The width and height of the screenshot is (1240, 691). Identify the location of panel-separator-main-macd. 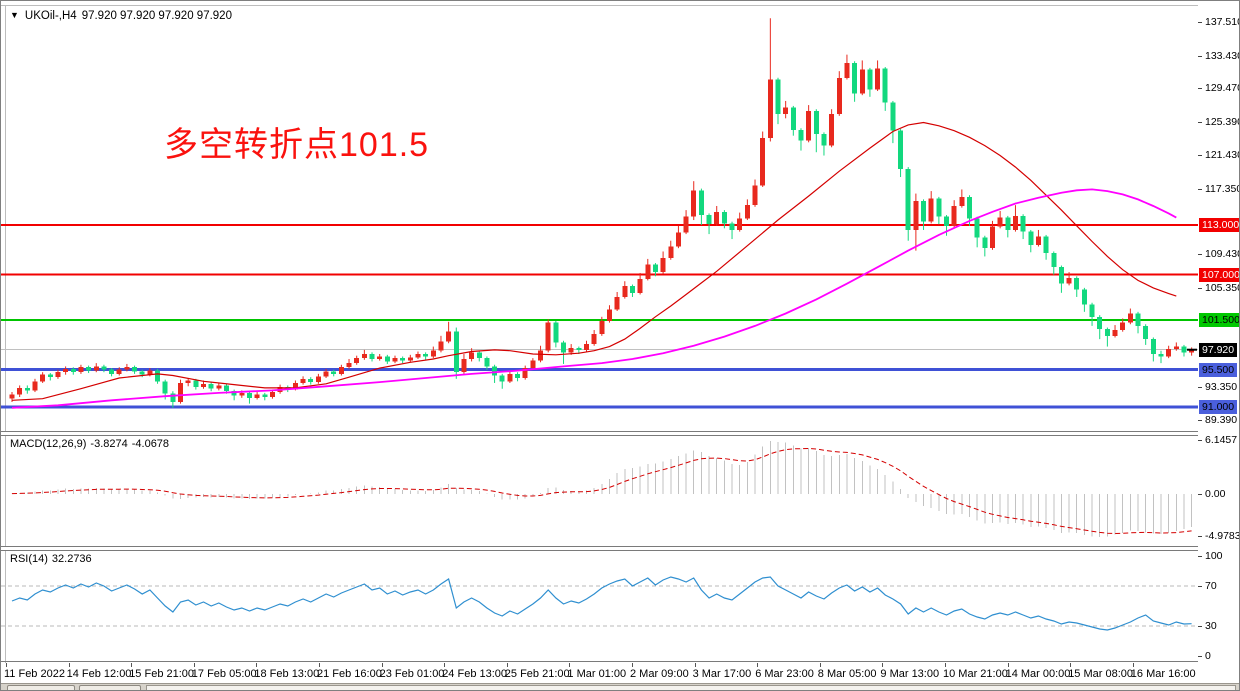
(599, 433).